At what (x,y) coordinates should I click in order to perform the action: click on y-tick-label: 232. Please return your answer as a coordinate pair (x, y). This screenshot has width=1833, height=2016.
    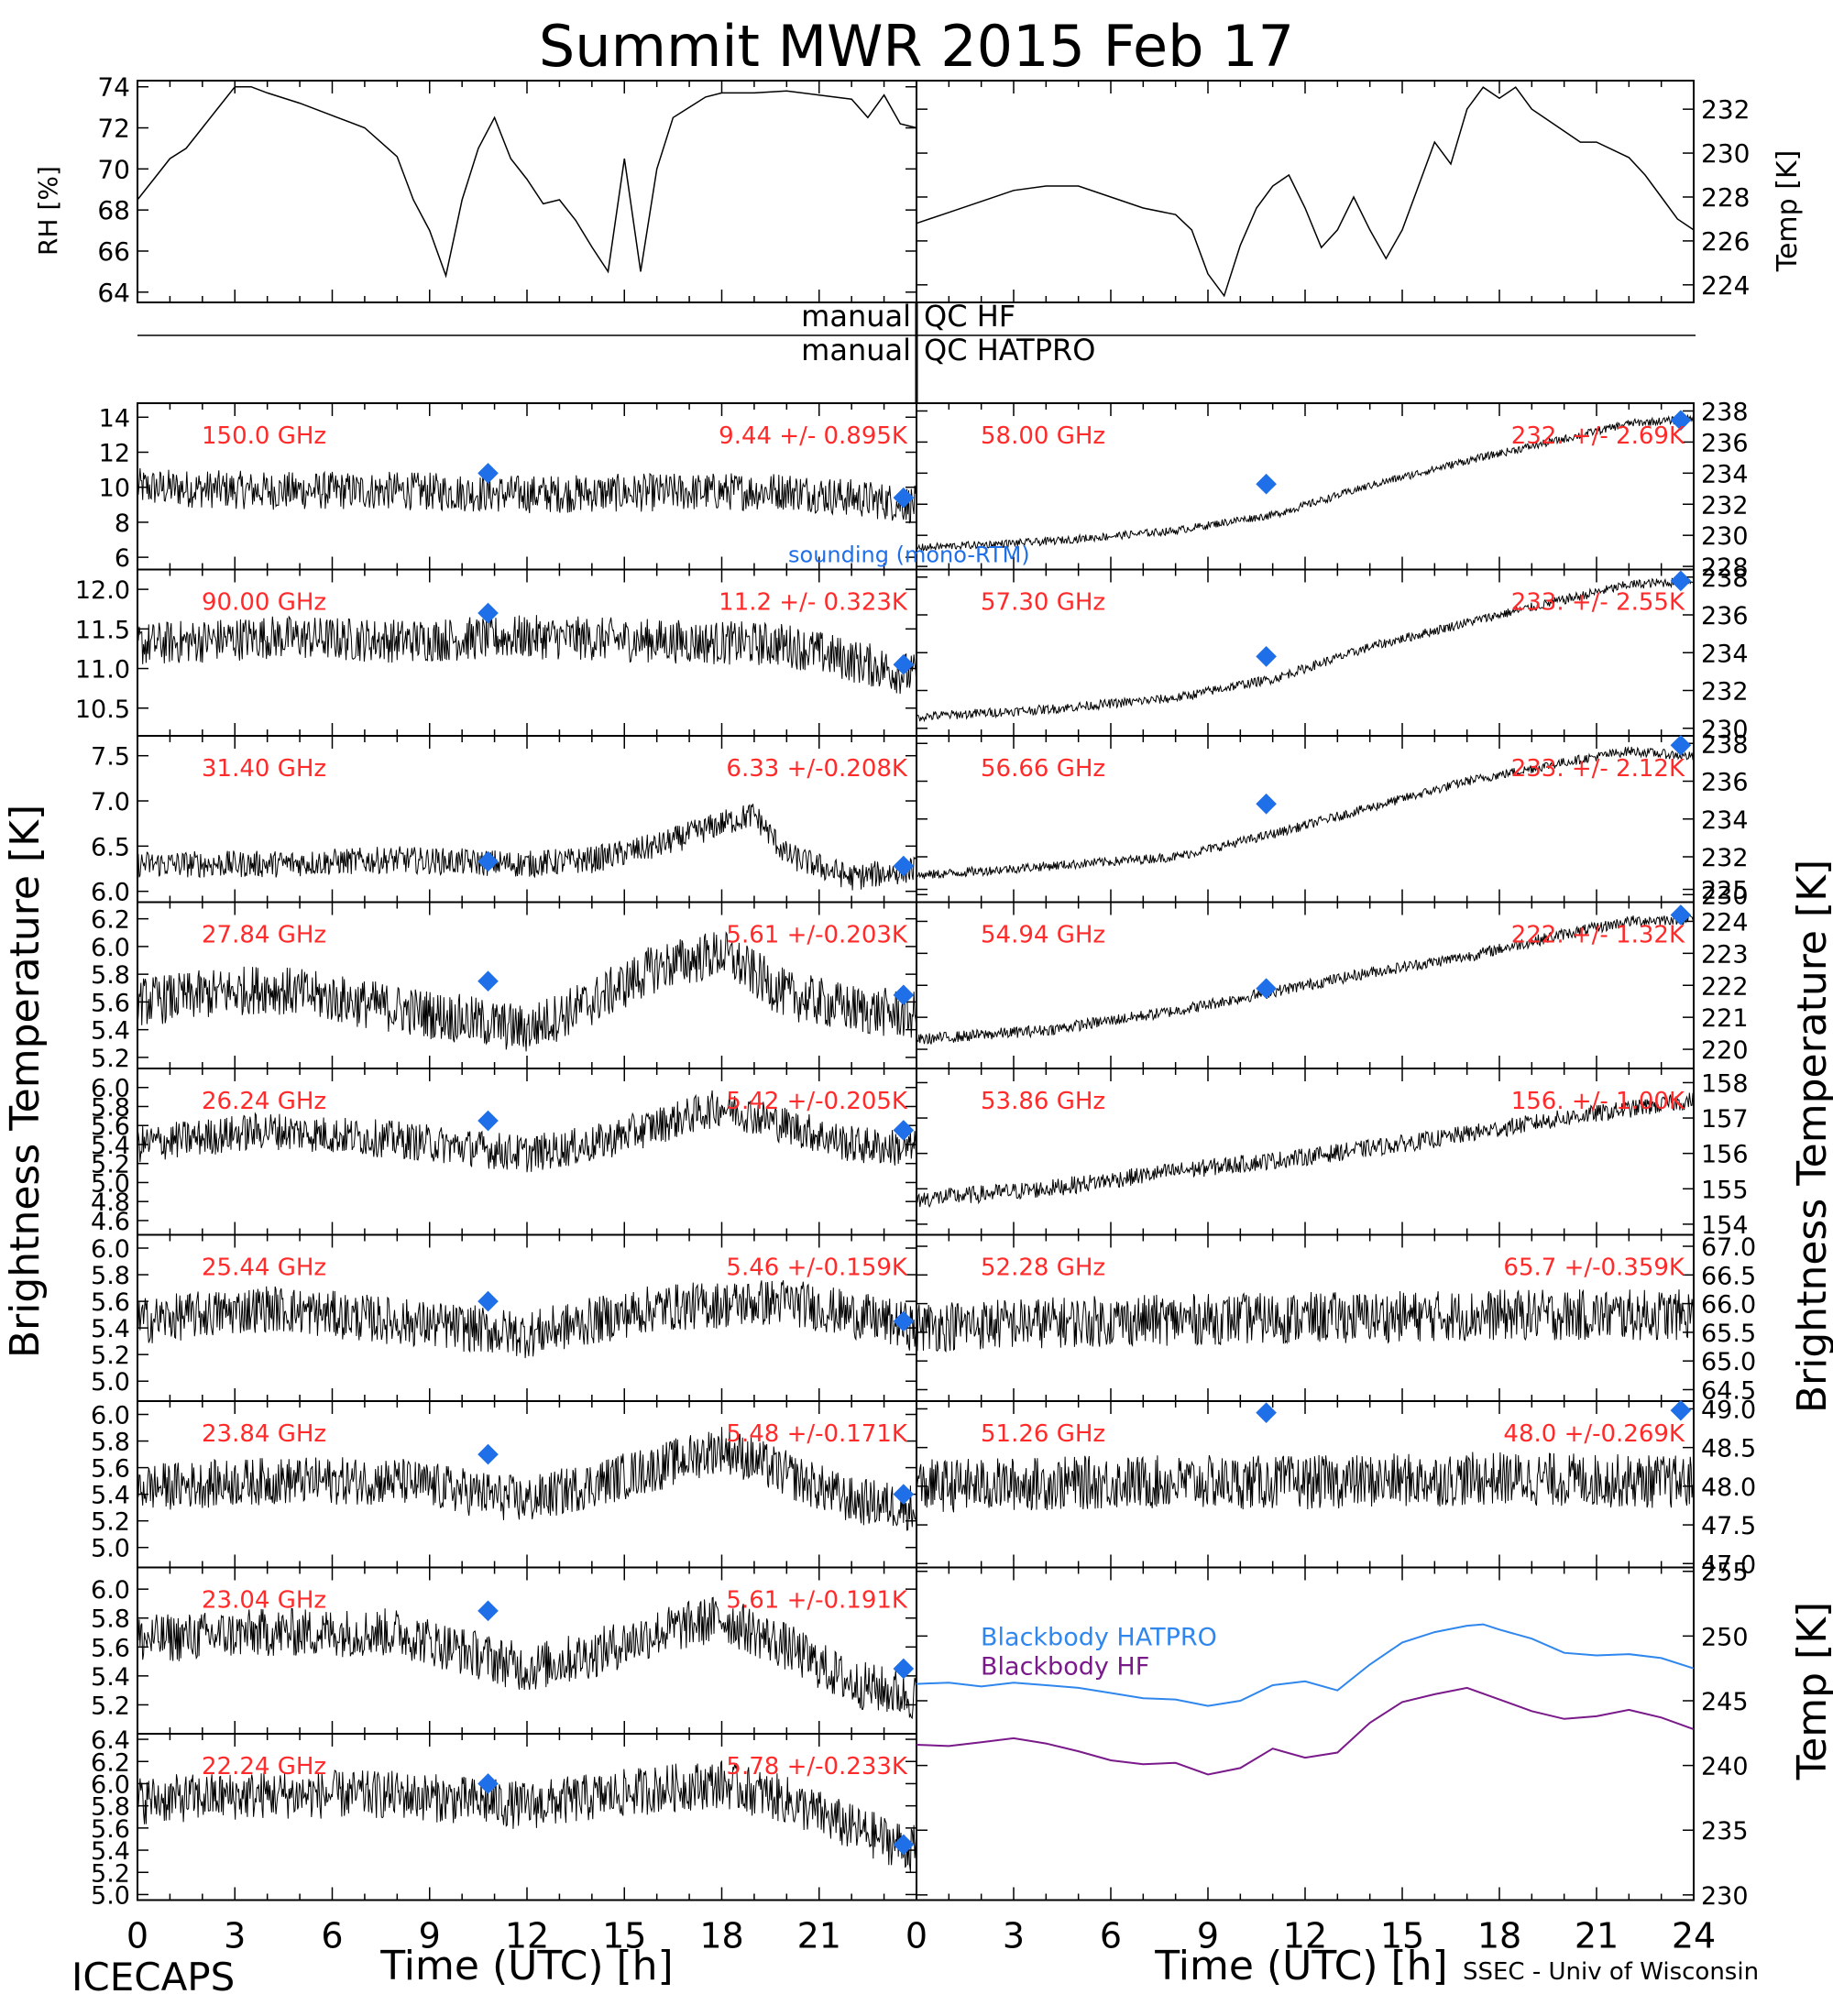
    Looking at the image, I should click on (1725, 692).